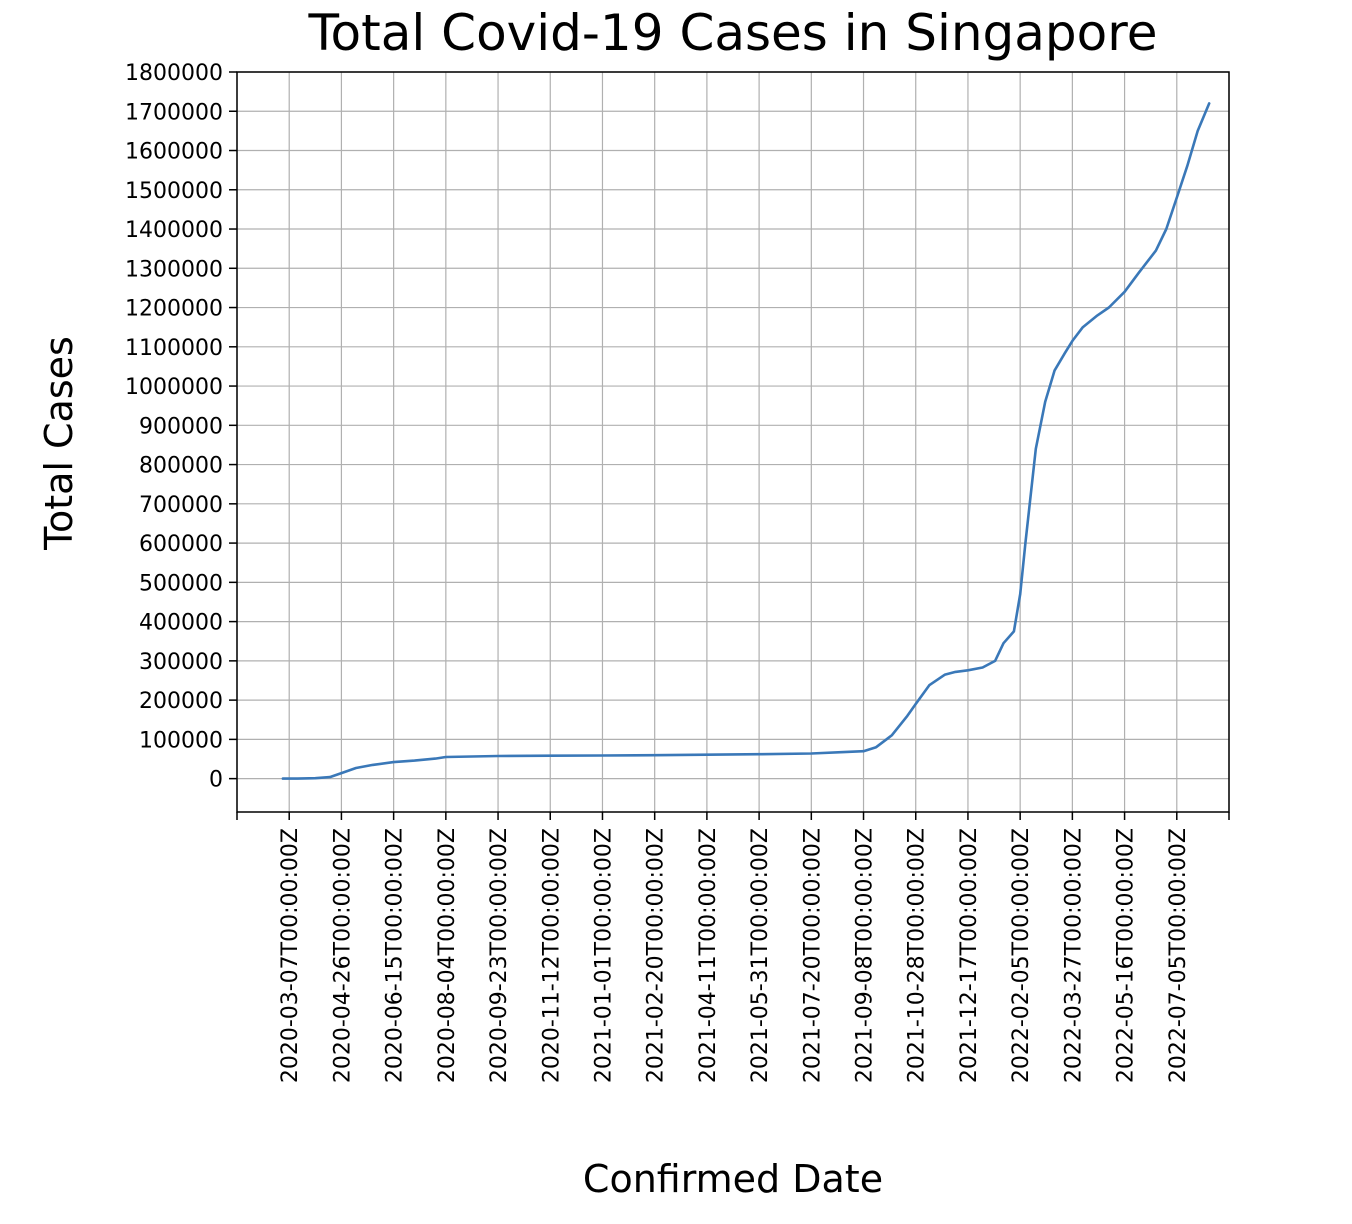  I want to click on y-tick-label: 1300000, so click(174, 269).